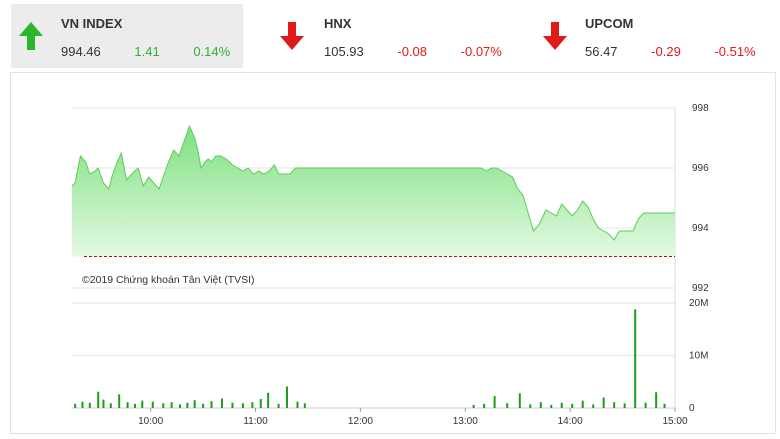 This screenshot has height=439, width=780. I want to click on index-panel-hnx: HNX 105.93 -0.08 -0.07%, so click(392, 36).